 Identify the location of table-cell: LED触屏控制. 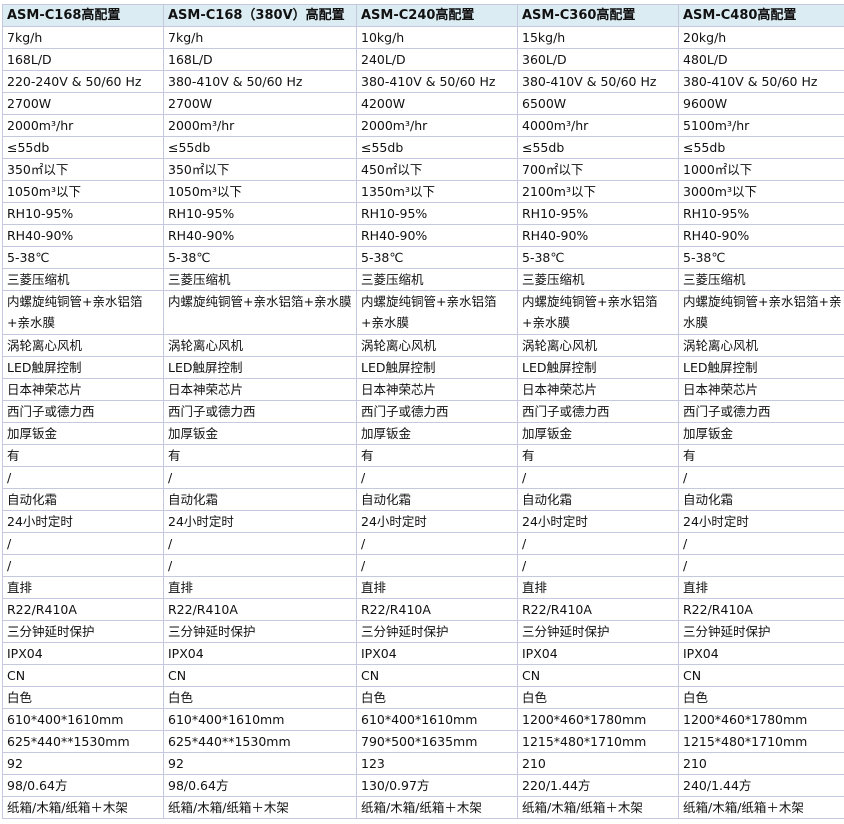
(437, 367).